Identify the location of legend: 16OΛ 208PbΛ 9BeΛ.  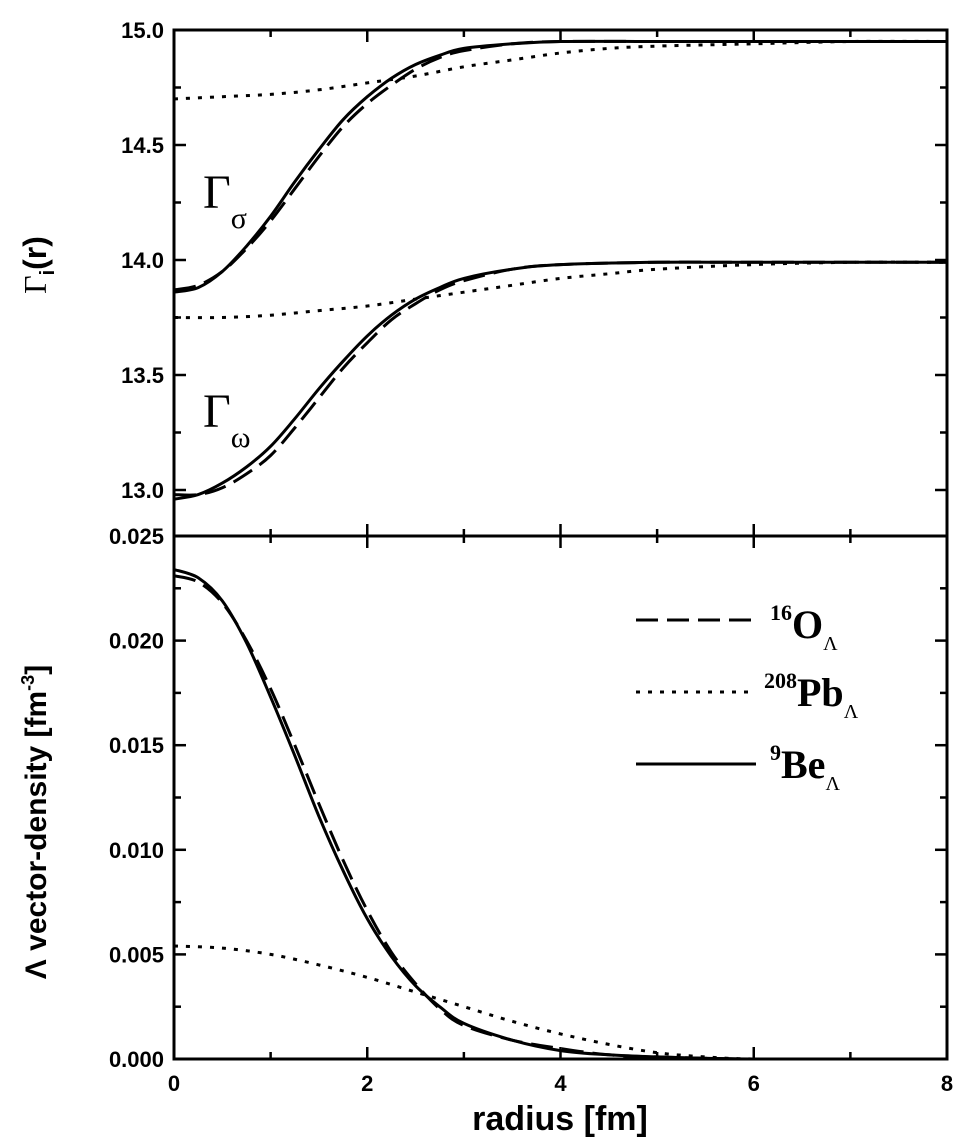
(747, 697).